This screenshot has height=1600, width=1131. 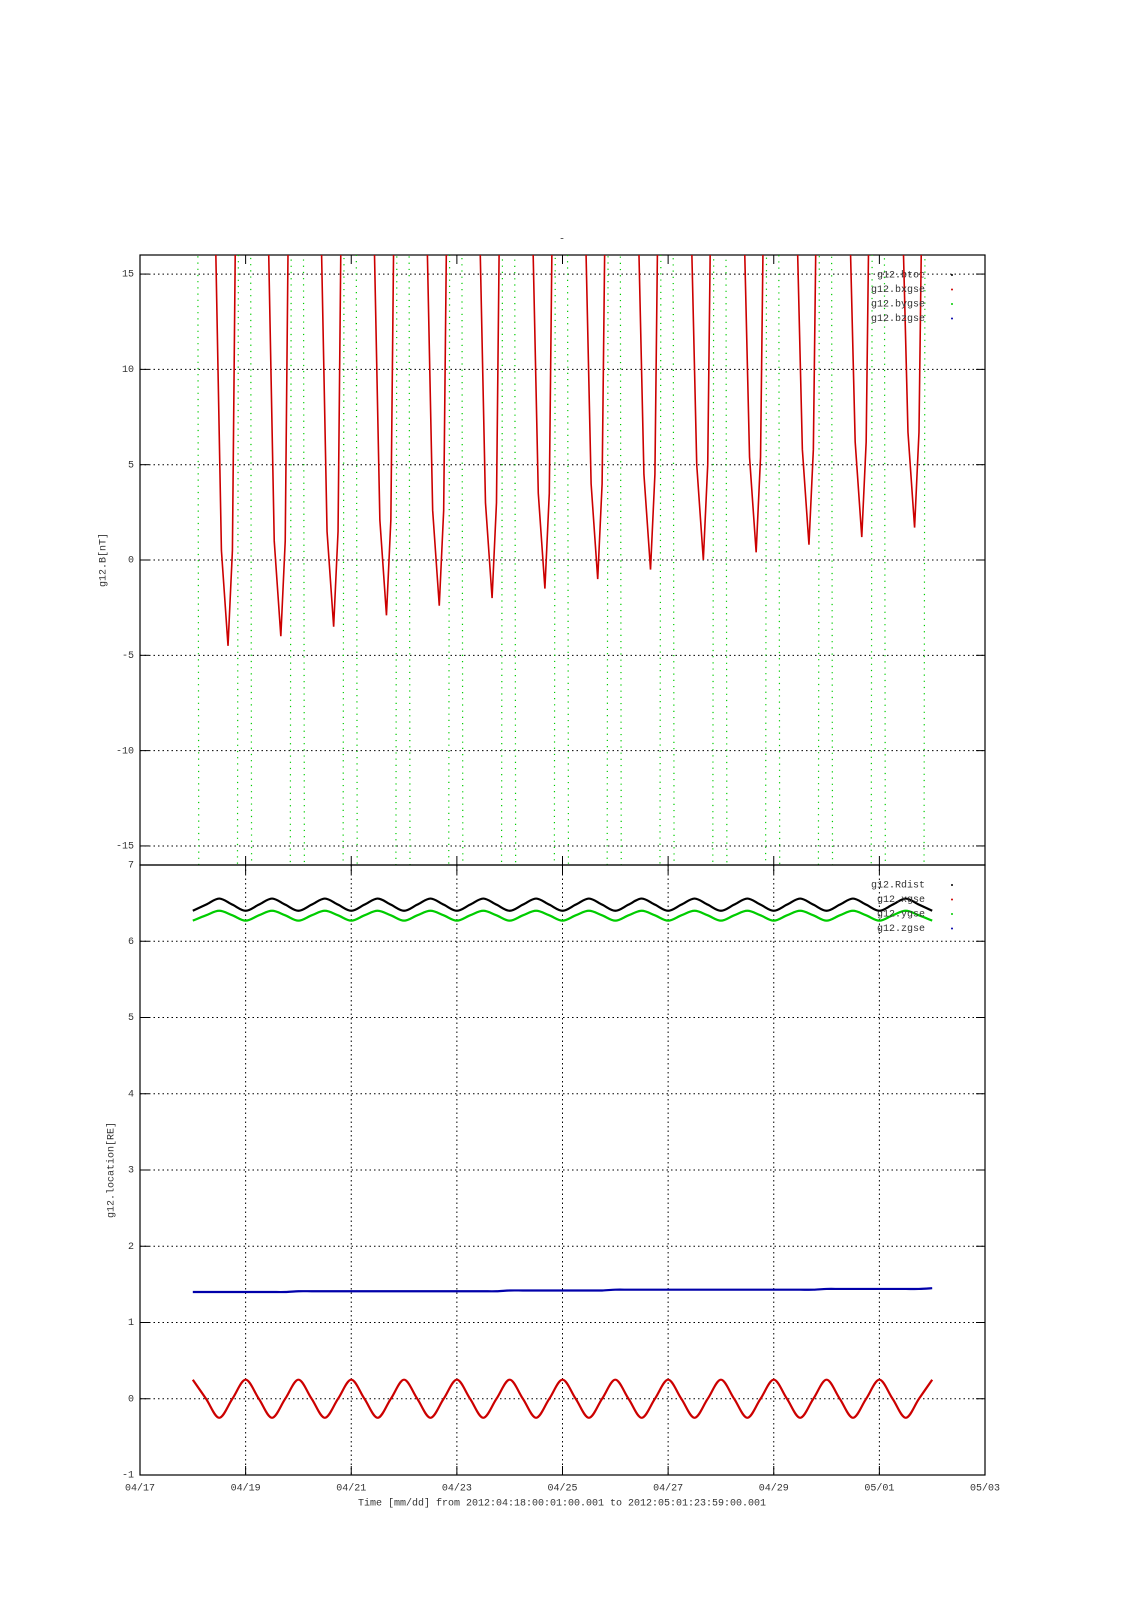 I want to click on x-tick-label: 04/19, so click(x=246, y=1489).